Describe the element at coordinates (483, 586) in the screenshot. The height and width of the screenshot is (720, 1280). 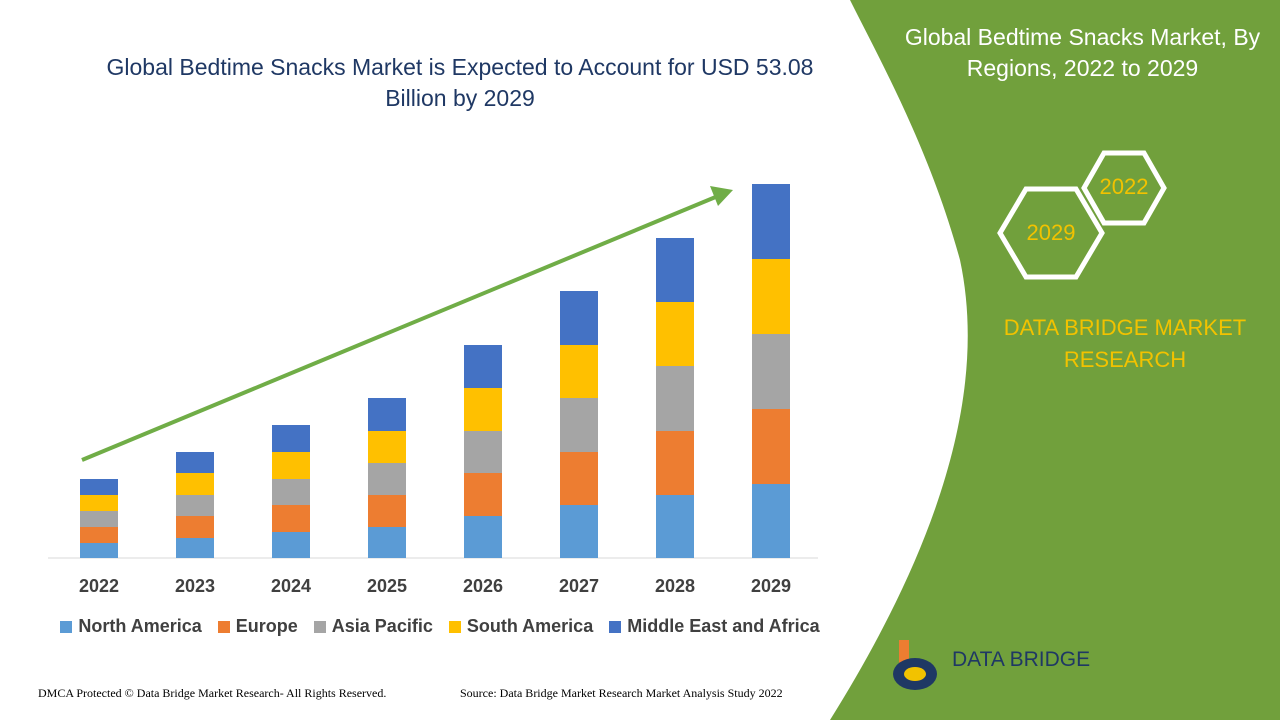
I see `x-tick-label: 2026` at that location.